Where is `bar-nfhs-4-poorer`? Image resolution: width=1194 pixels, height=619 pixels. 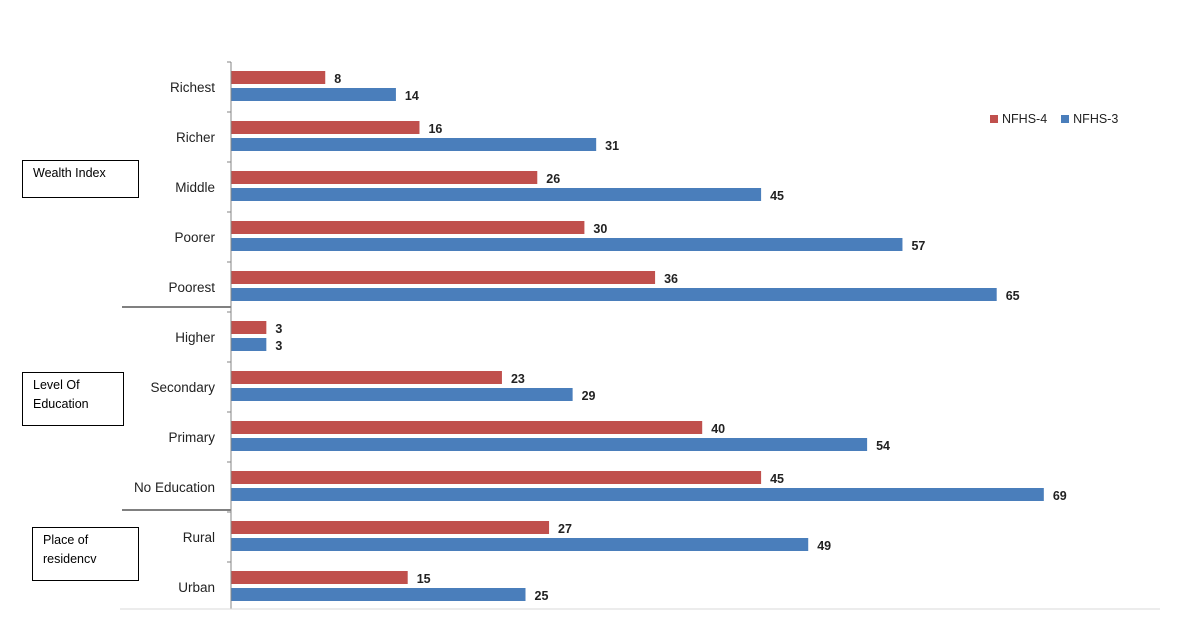
bar-nfhs-4-poorer is located at coordinates (408, 227).